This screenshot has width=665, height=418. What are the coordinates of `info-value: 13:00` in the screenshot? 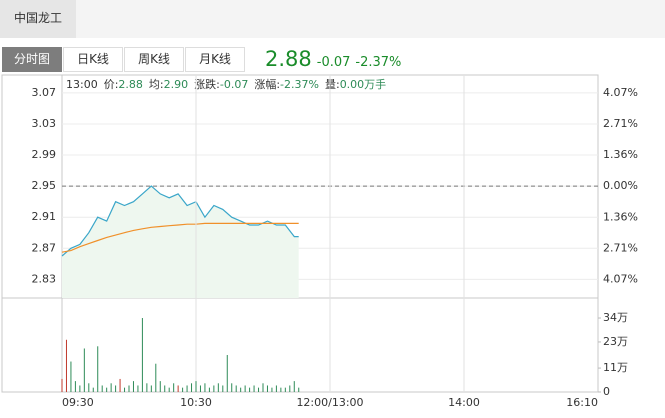 It's located at (82, 84).